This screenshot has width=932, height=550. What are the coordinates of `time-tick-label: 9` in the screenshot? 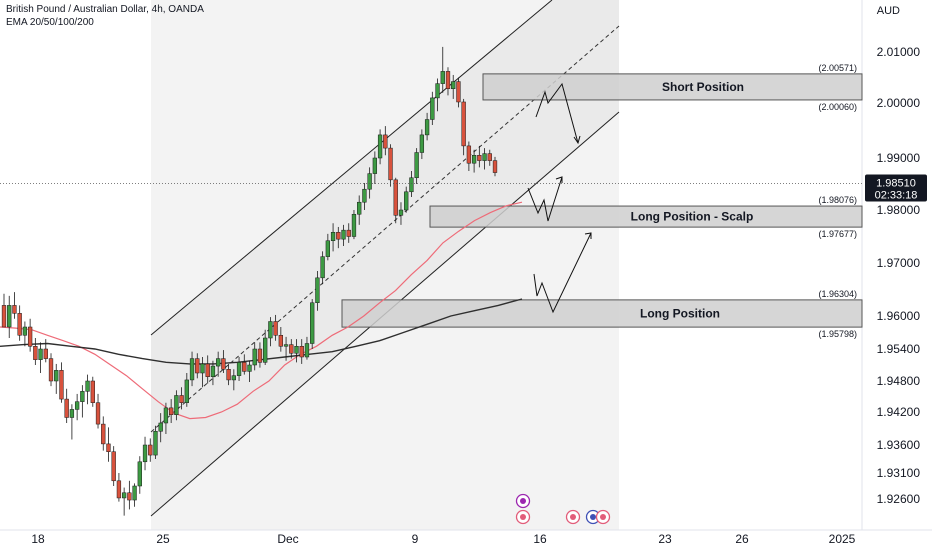 It's located at (415, 539).